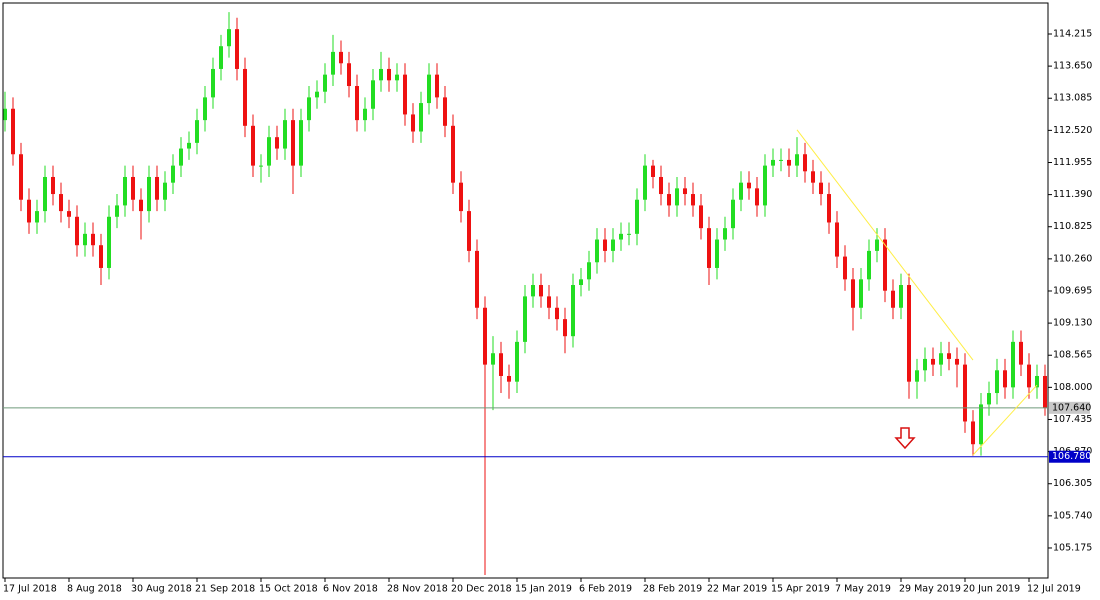 Image resolution: width=1100 pixels, height=600 pixels. I want to click on y-tick-label: 109.130, so click(1072, 323).